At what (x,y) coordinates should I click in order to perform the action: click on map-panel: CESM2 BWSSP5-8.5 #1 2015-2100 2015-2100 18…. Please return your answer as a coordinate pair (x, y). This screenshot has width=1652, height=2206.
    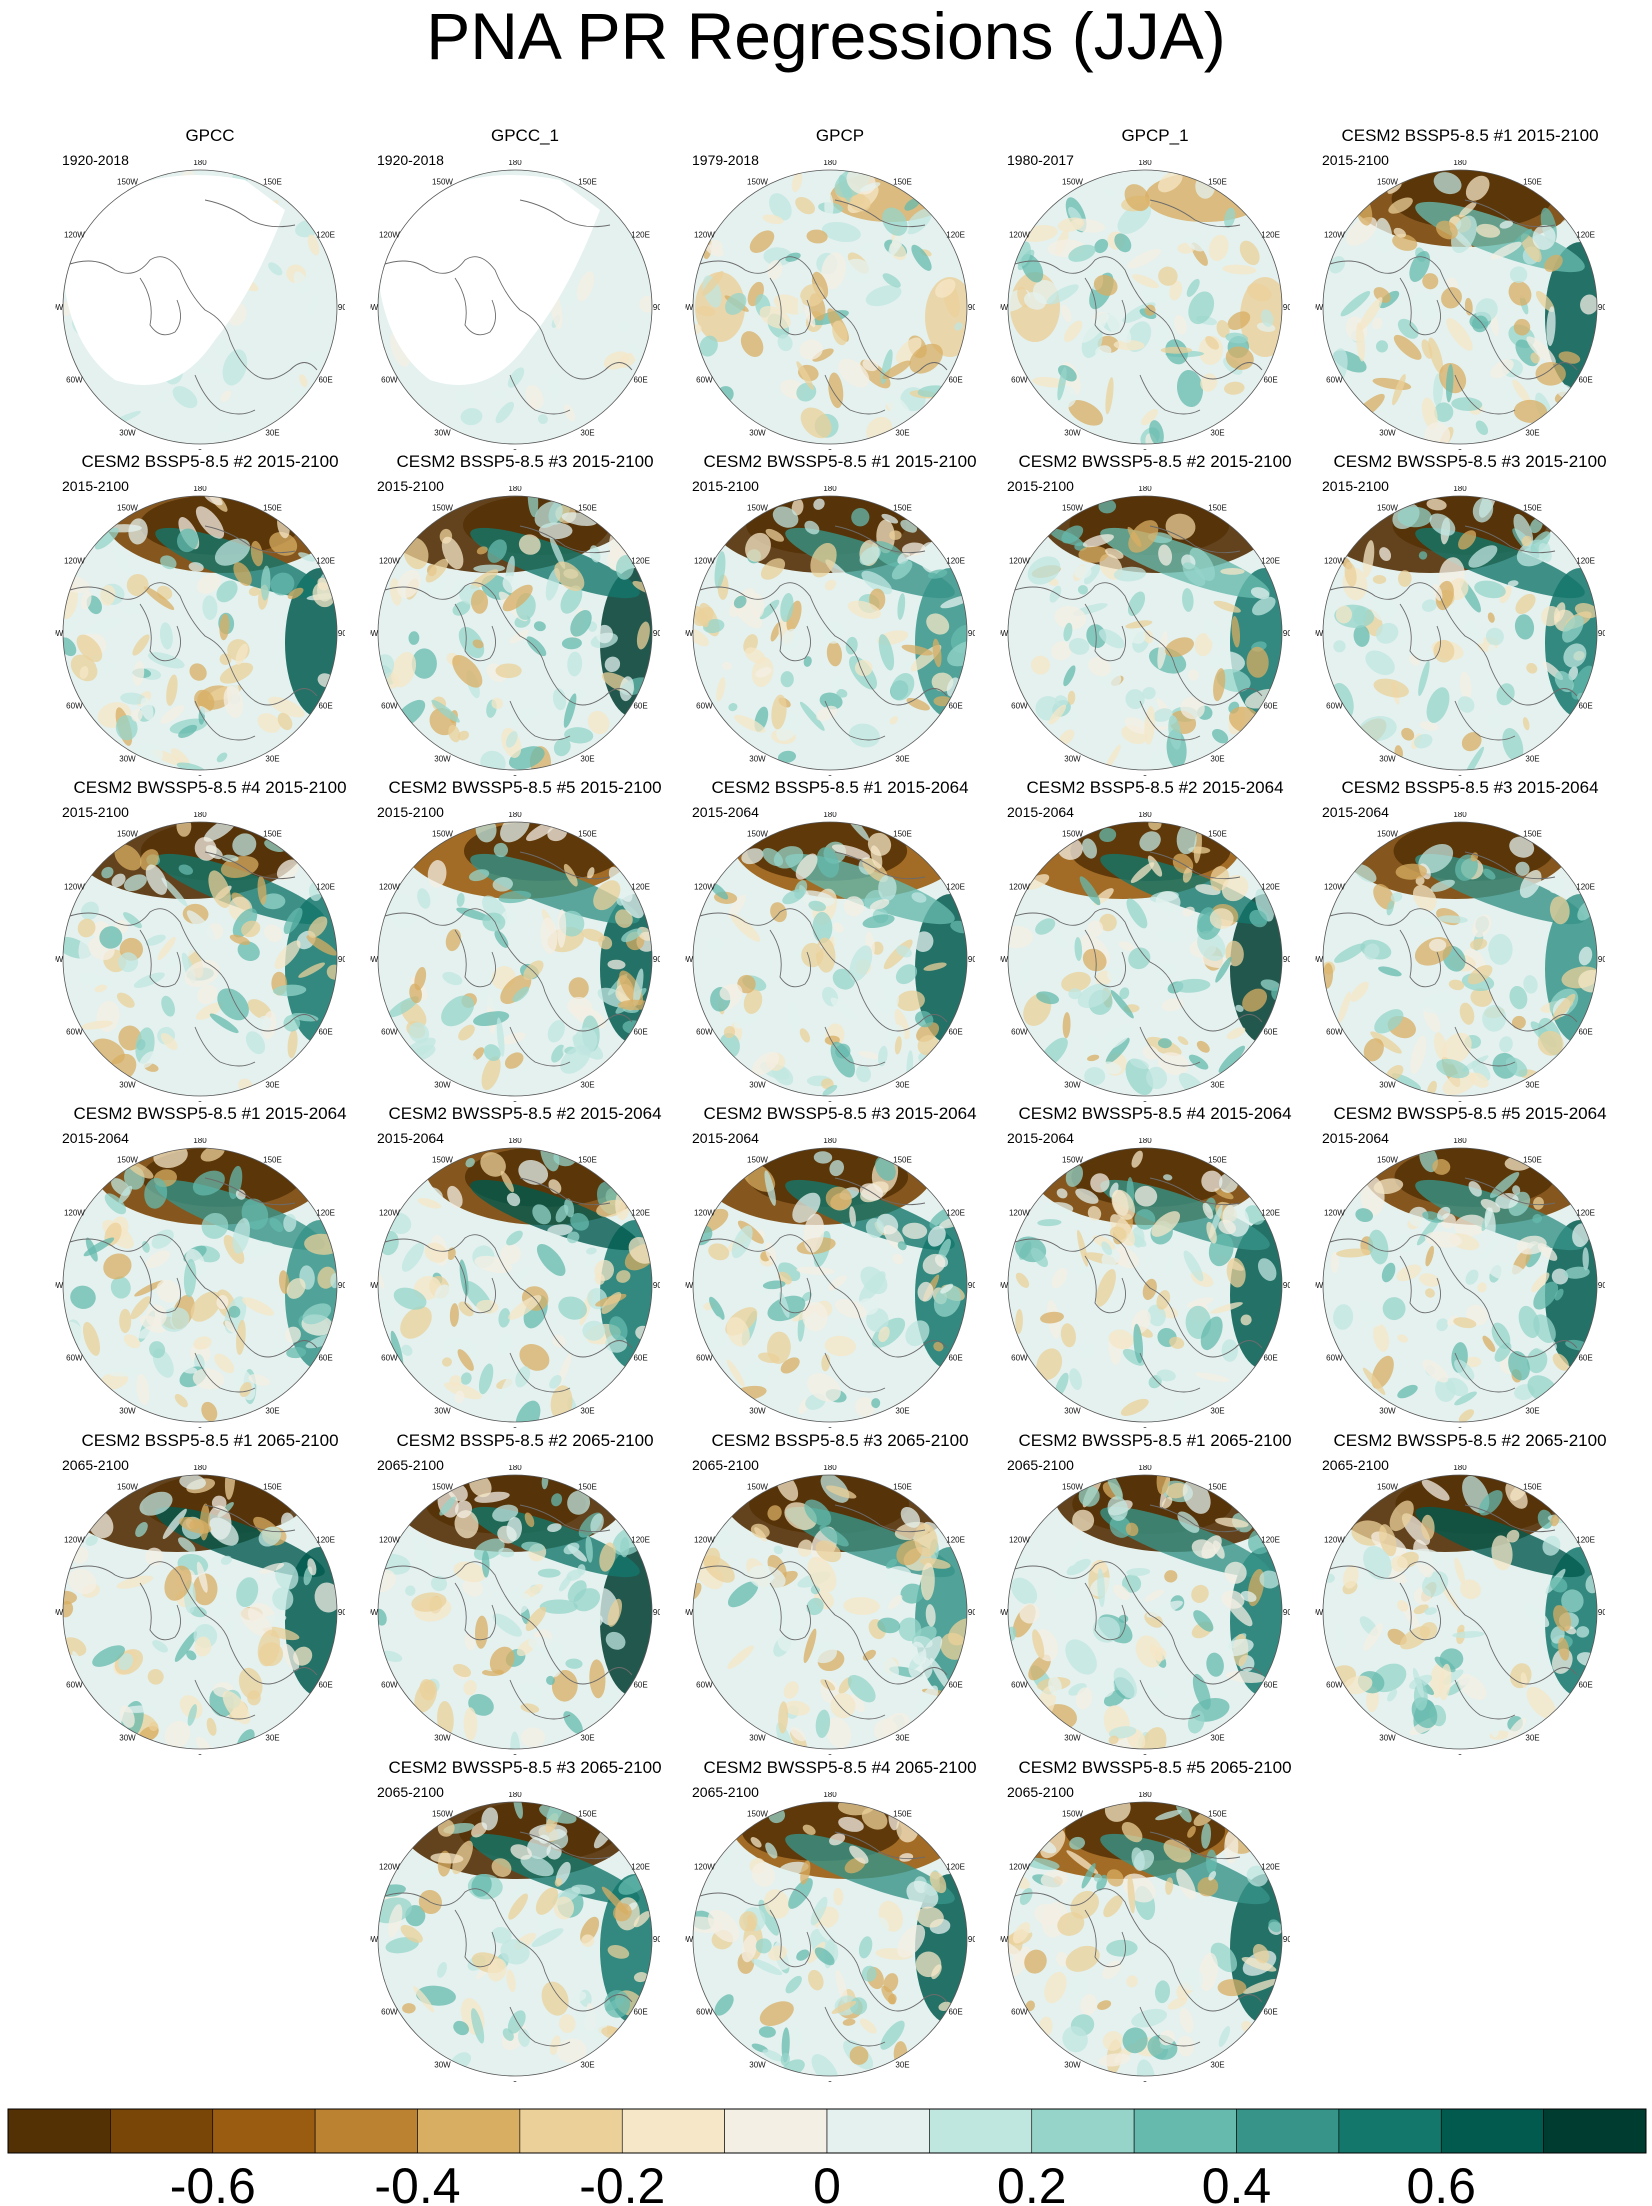
    Looking at the image, I should click on (840, 614).